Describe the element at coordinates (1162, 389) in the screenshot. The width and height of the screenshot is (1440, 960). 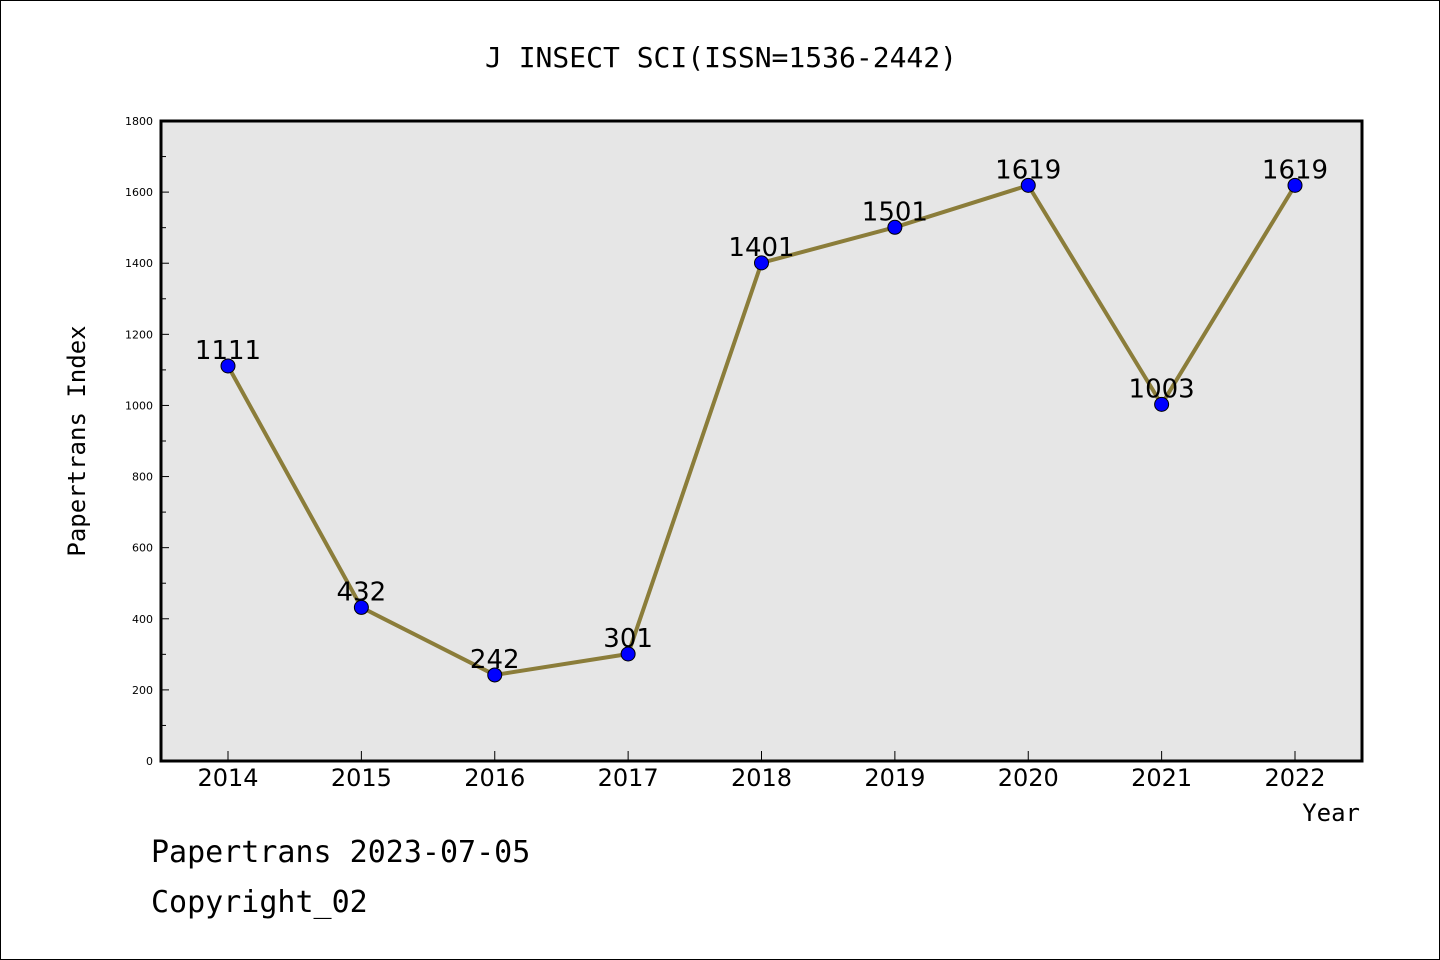
I see `data-label: 1003` at that location.